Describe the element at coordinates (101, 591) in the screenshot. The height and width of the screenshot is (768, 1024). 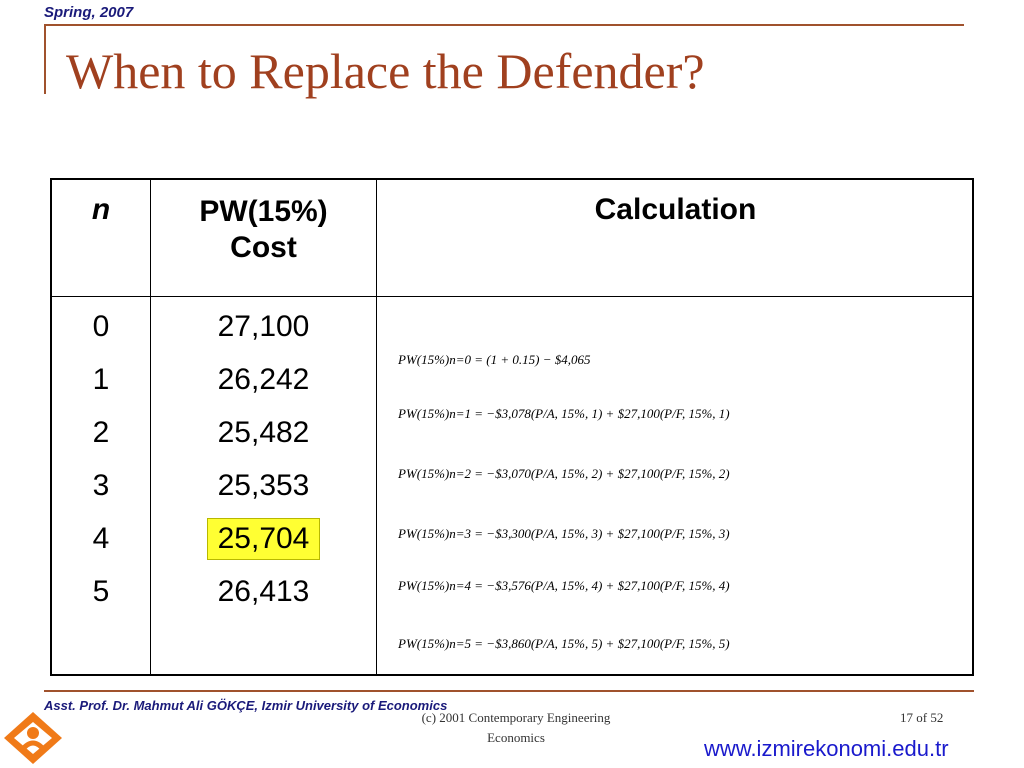
I see `n-cell: 5` at that location.